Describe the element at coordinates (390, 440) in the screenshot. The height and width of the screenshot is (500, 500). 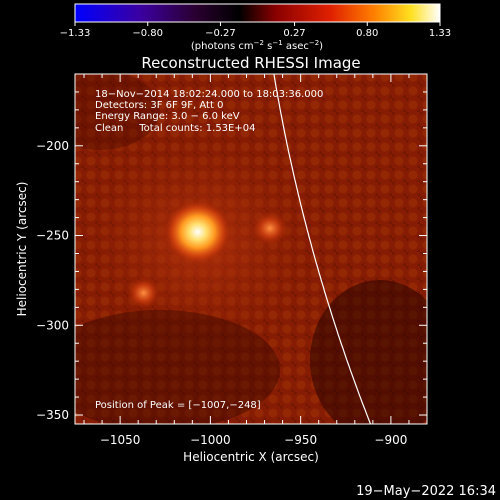
I see `x-tick-label: −900` at that location.